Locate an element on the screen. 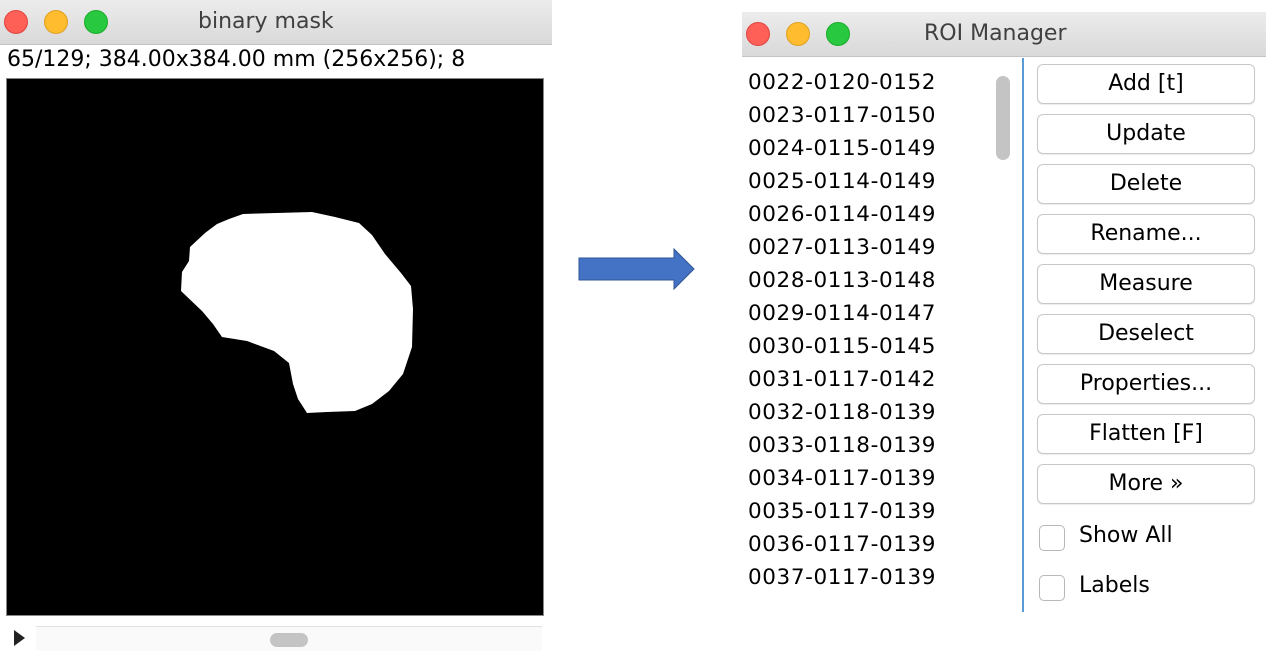 This screenshot has height=656, width=1266. slice-slider-bar is located at coordinates (276, 639).